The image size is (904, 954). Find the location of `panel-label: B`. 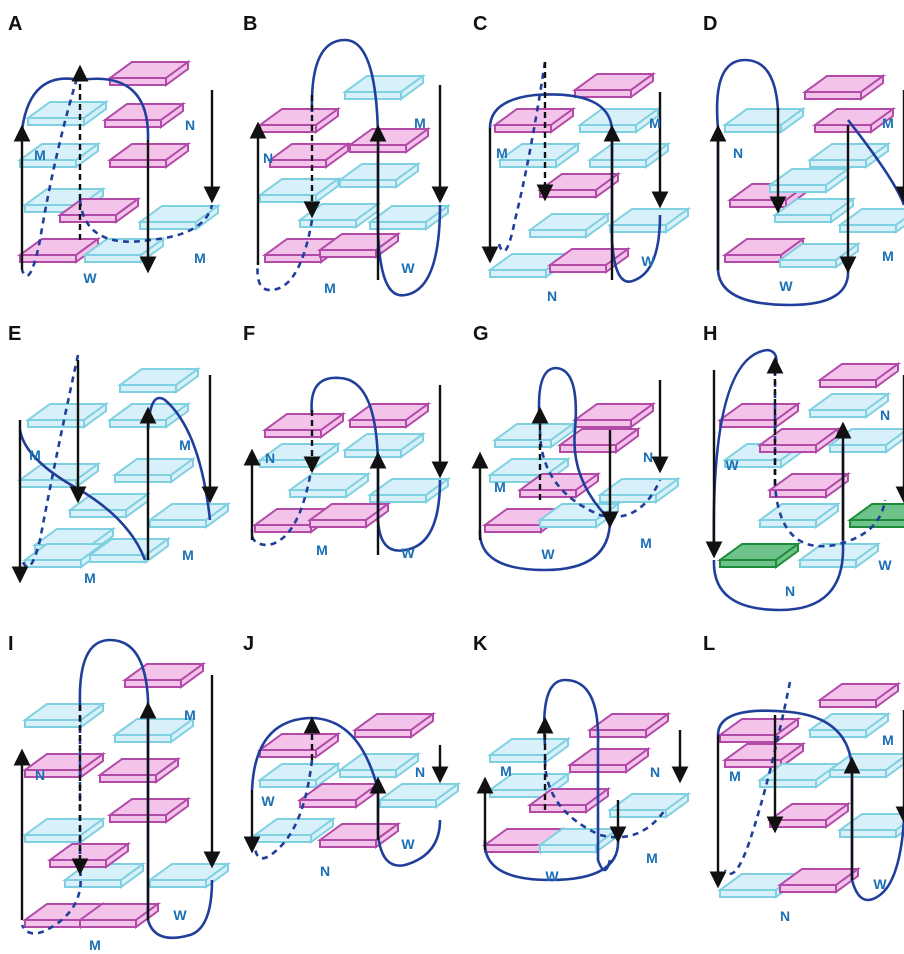

panel-label: B is located at coordinates (250, 24).